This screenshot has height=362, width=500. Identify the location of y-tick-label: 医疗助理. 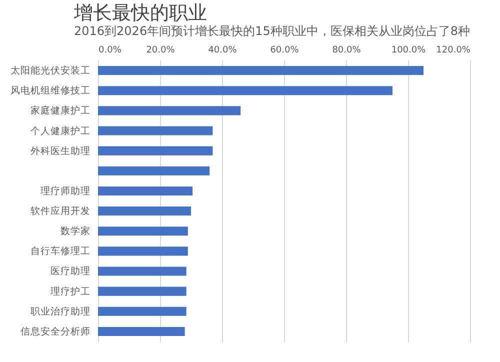
(70, 271).